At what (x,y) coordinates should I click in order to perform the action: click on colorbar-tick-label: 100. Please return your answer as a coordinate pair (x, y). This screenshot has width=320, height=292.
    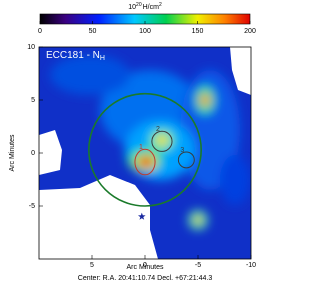
    Looking at the image, I should click on (145, 31).